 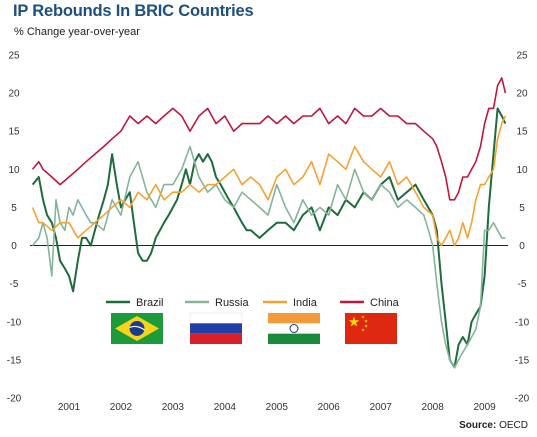 I want to click on chart-title: IP Rebounds In BRIC Countries, so click(x=133, y=11).